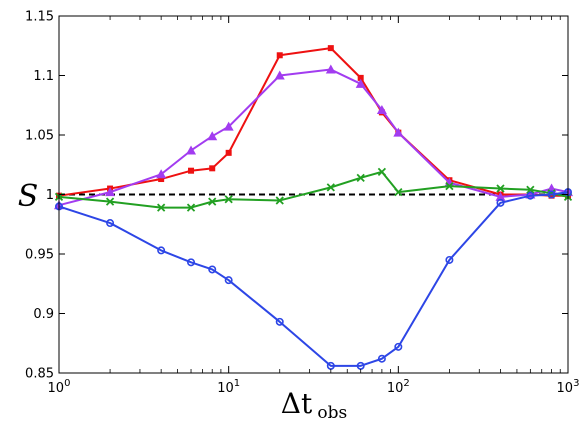 Image resolution: width=581 pixels, height=421 pixels. I want to click on x-tick-label: 10¹, so click(228, 387).